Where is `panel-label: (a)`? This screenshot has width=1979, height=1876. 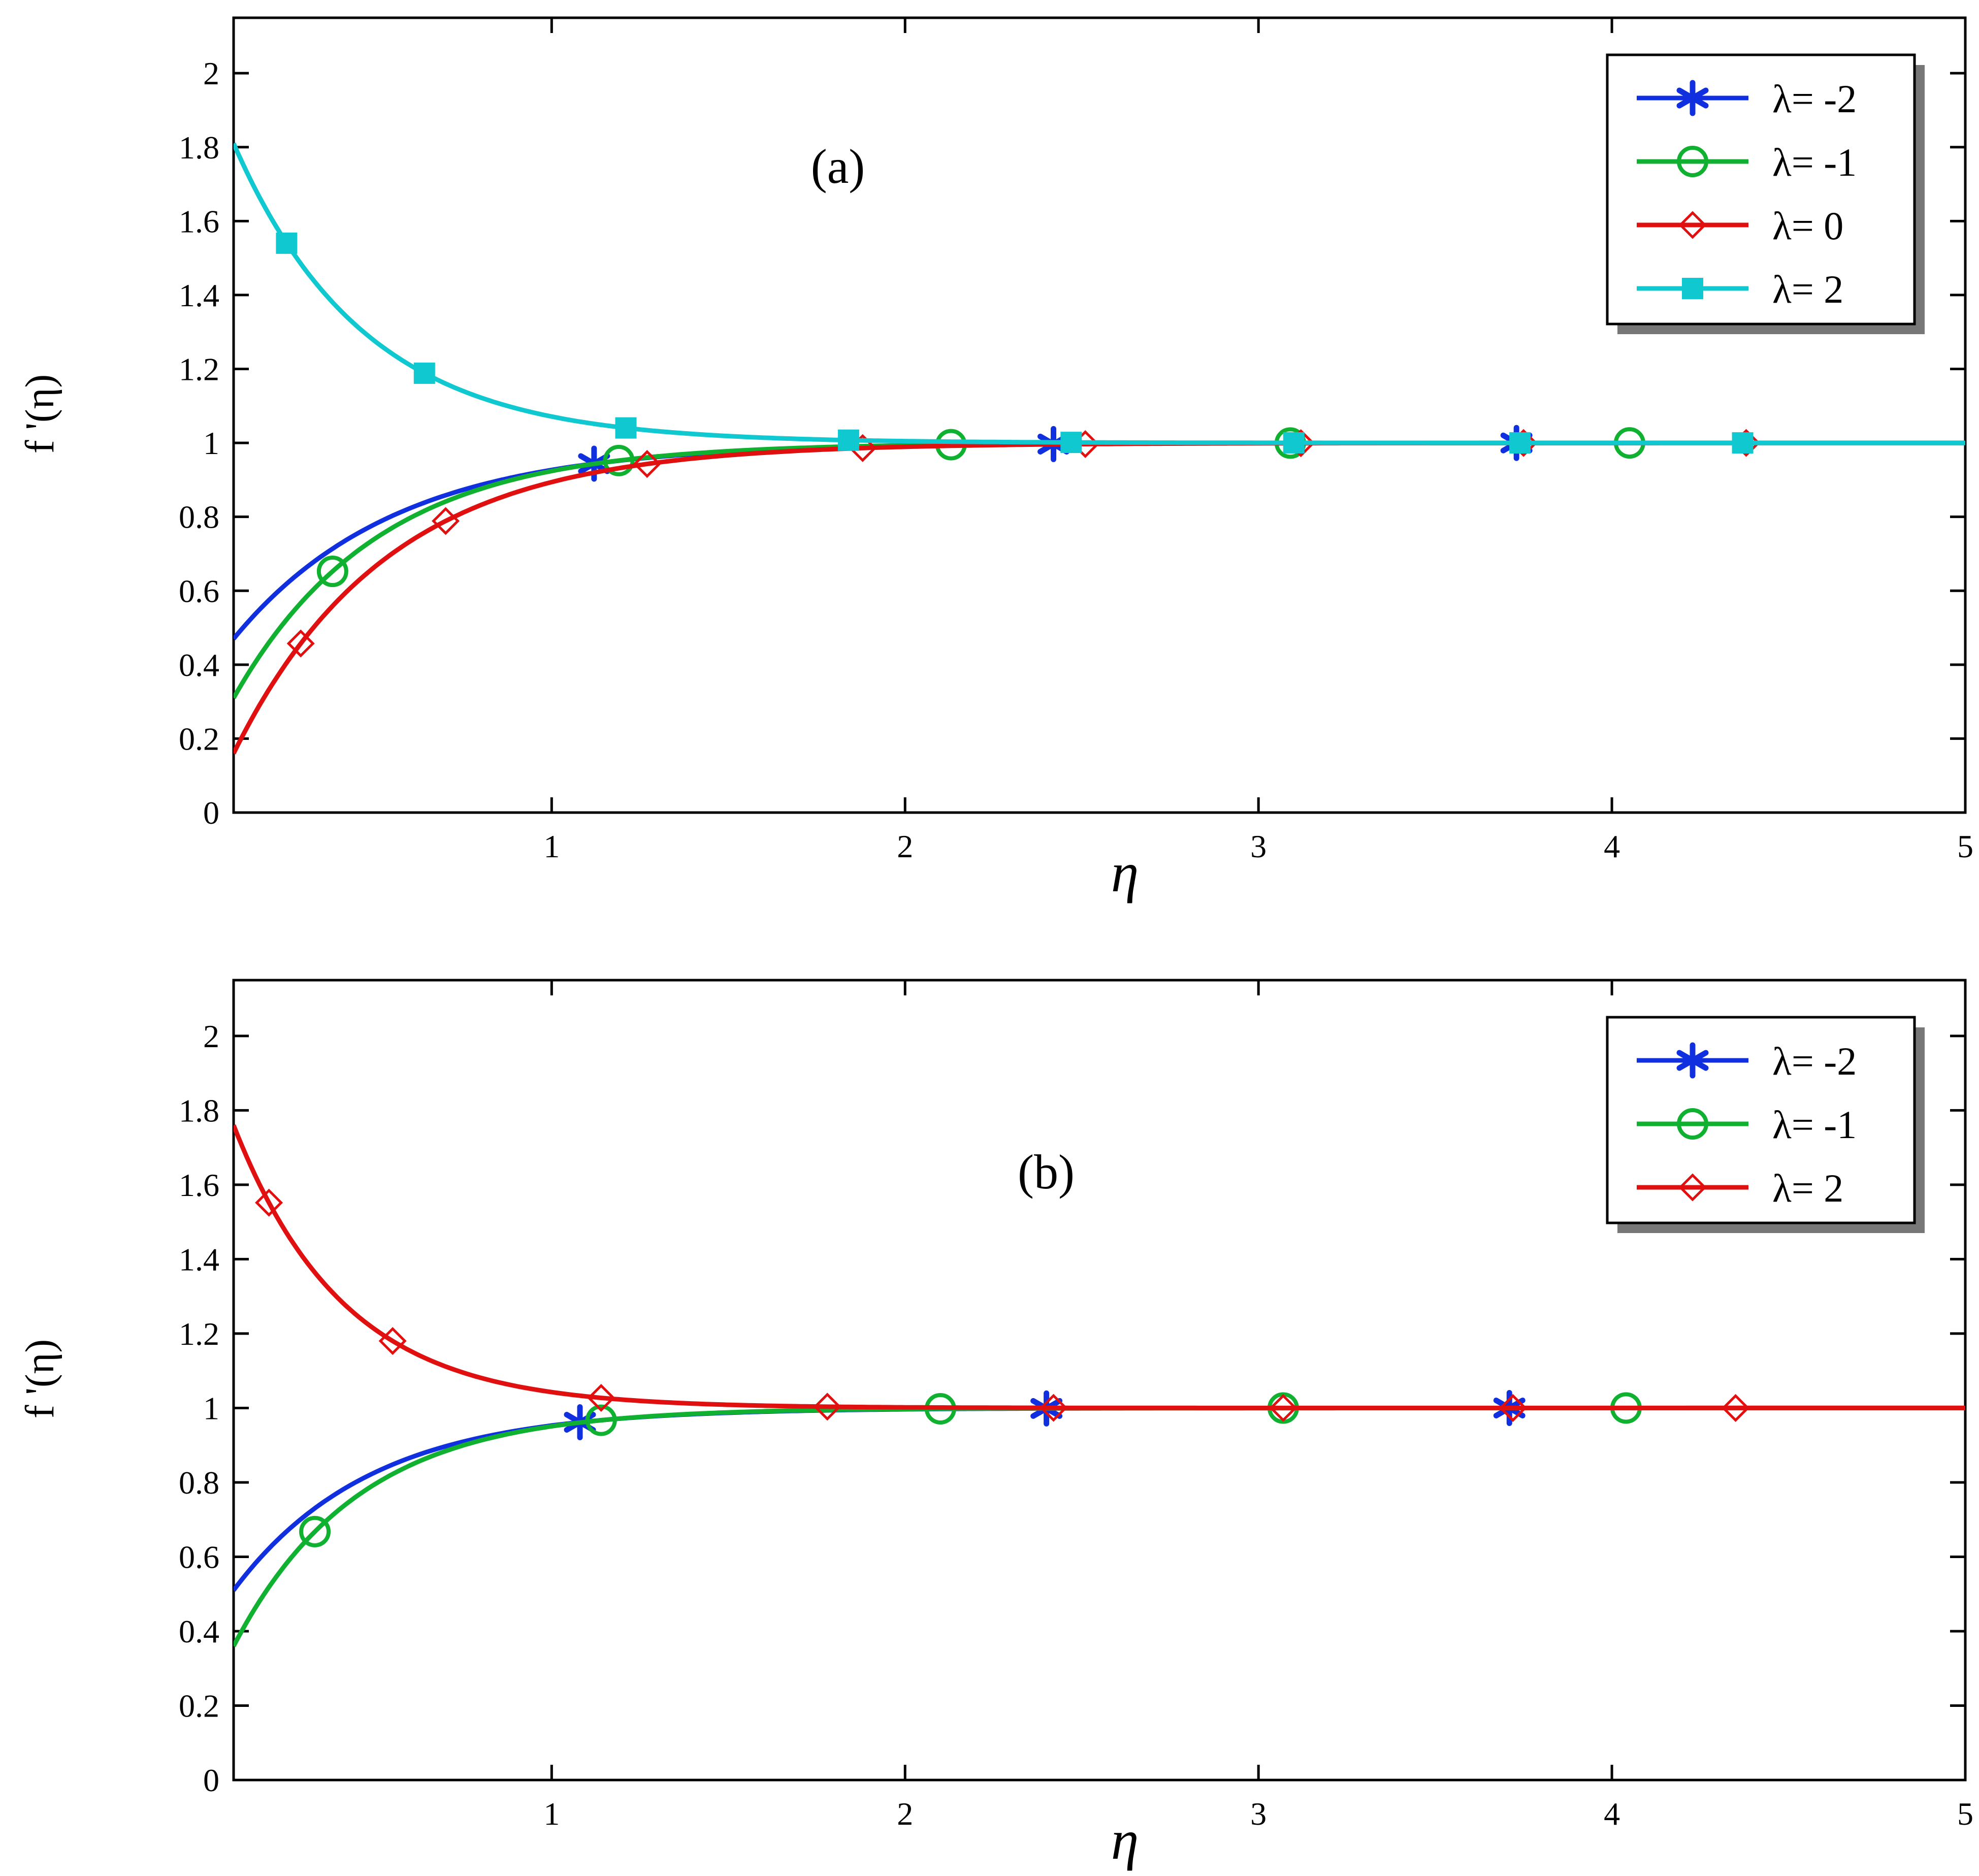
panel-label: (a) is located at coordinates (838, 166).